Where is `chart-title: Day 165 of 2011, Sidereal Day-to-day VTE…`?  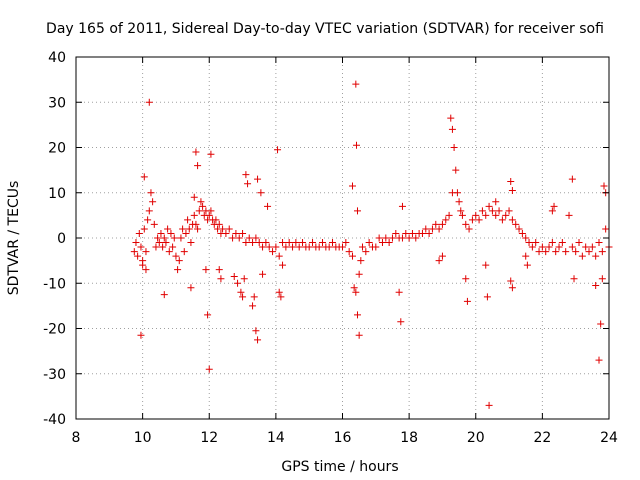
chart-title: Day 165 of 2011, Sidereal Day-to-day VTE… is located at coordinates (325, 29).